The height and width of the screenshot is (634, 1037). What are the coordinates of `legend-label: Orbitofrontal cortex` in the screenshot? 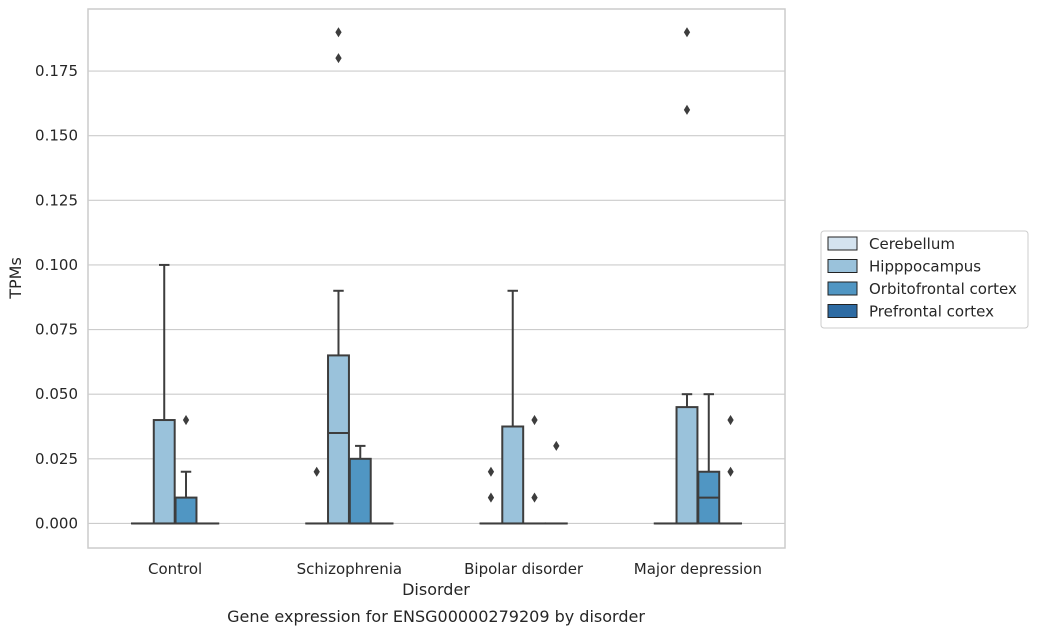 It's located at (943, 289).